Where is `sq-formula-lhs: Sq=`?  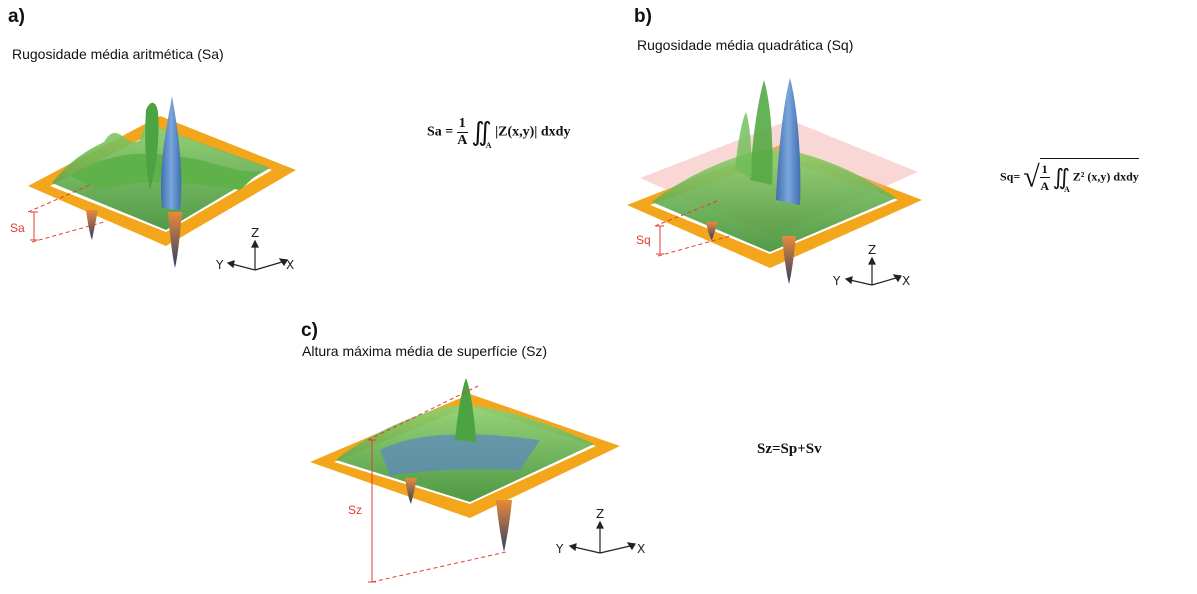
sq-formula-lhs: Sq= is located at coordinates (1010, 176).